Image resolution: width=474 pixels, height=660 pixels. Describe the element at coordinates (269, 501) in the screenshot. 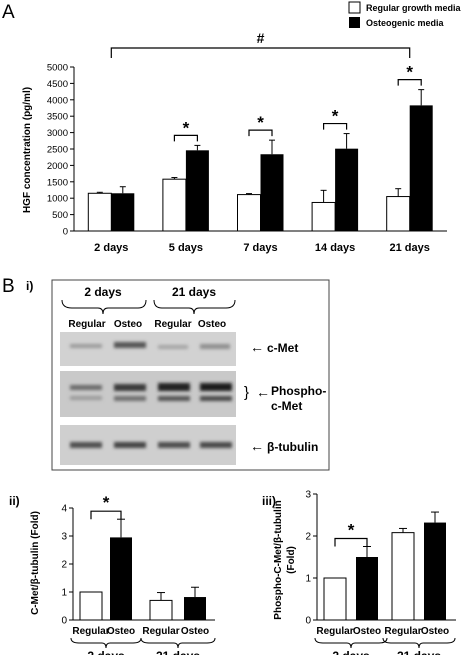

I see `panel-label-b-iii: iii)` at that location.